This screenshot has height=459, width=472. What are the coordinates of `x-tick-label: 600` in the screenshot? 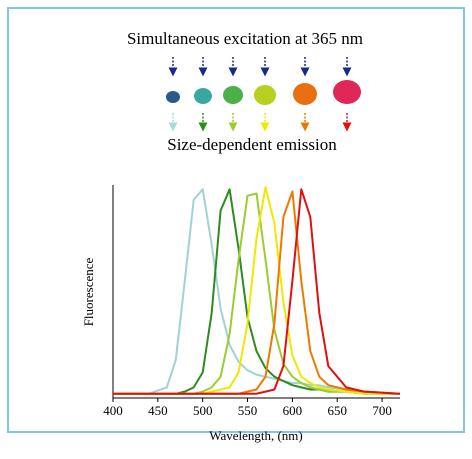 It's located at (293, 410).